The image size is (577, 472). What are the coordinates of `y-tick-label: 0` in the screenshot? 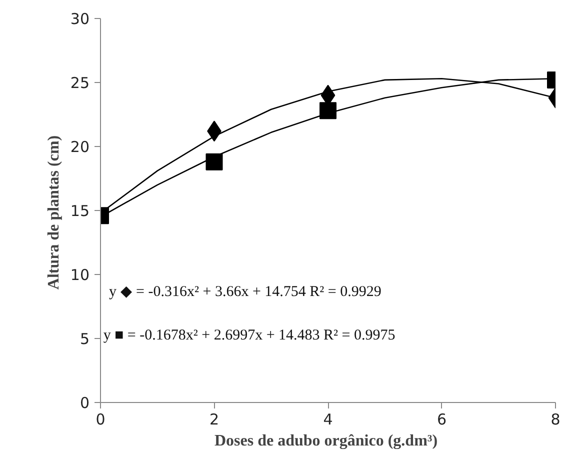 It's located at (85, 403).